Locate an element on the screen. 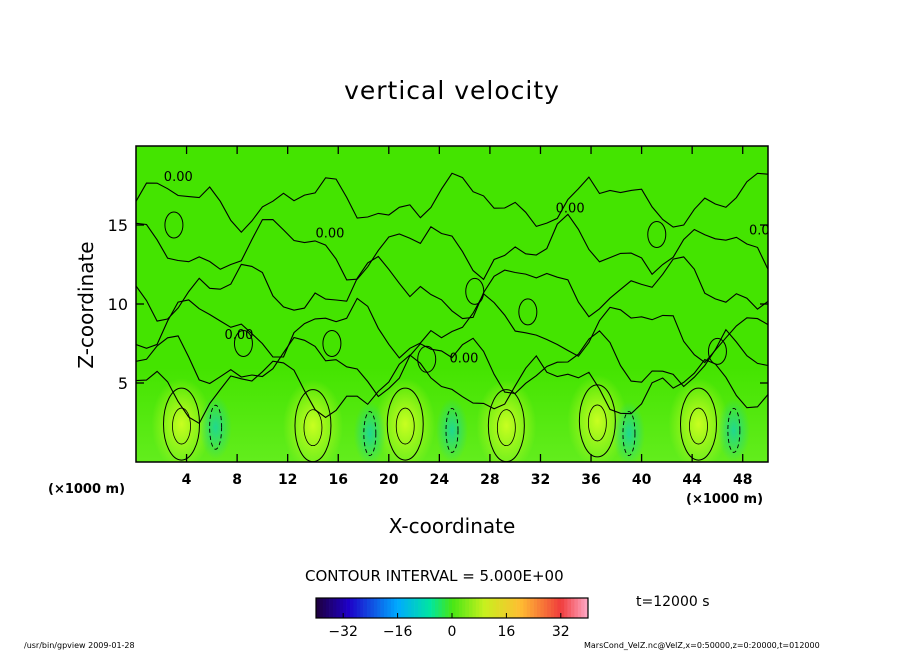 Image resolution: width=904 pixels, height=654 pixels. contour-label-4: 0.00 is located at coordinates (178, 177).